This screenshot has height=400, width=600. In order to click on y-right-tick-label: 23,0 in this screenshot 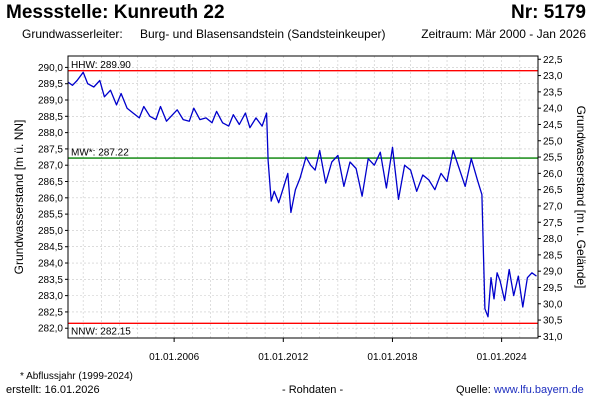, I will do `click(553, 76)`.